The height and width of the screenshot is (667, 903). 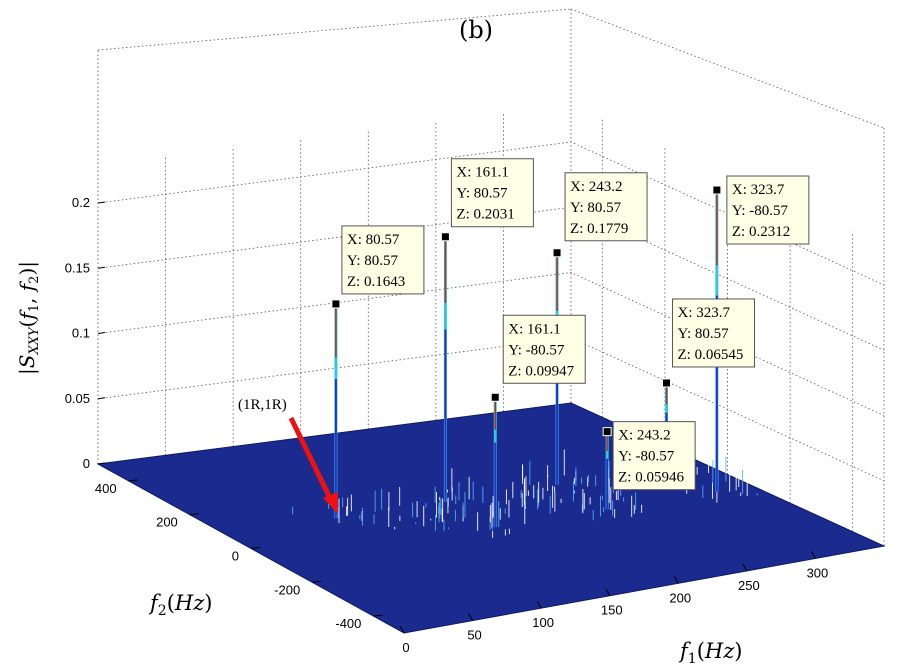 What do you see at coordinates (167, 522) in the screenshot?
I see `y-tick-label-1: 200` at bounding box center [167, 522].